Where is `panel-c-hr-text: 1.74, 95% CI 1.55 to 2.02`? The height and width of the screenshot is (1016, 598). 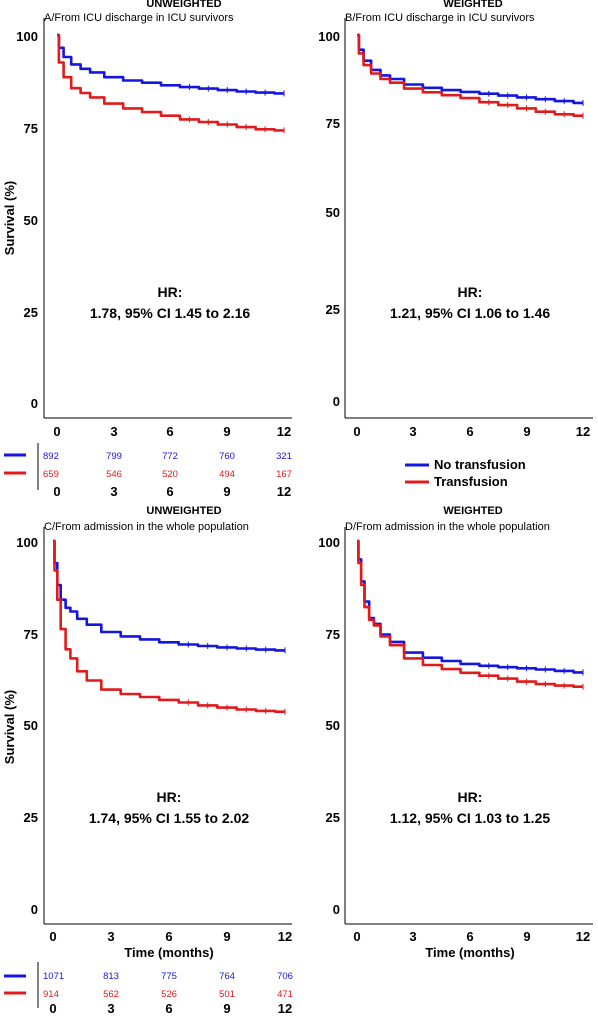
panel-c-hr-text: 1.74, 95% CI 1.55 to 2.02 is located at coordinates (169, 818).